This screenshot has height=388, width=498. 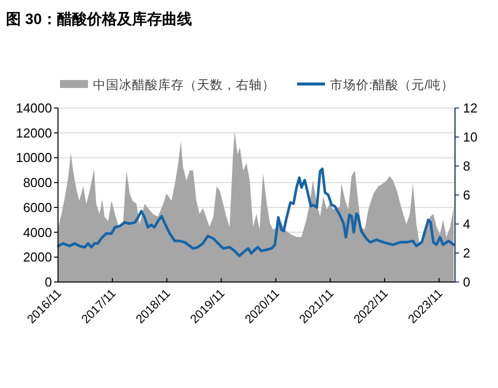 What do you see at coordinates (466, 282) in the screenshot?
I see `y2-tick-label: 0` at bounding box center [466, 282].